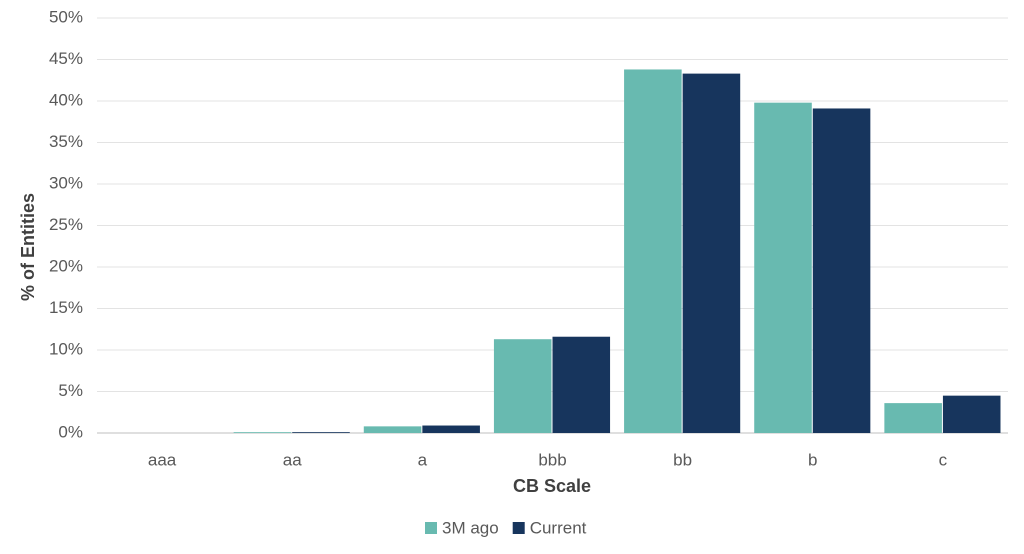 This screenshot has height=554, width=1024. What do you see at coordinates (470, 527) in the screenshot?
I see `legend-label: 3M ago` at bounding box center [470, 527].